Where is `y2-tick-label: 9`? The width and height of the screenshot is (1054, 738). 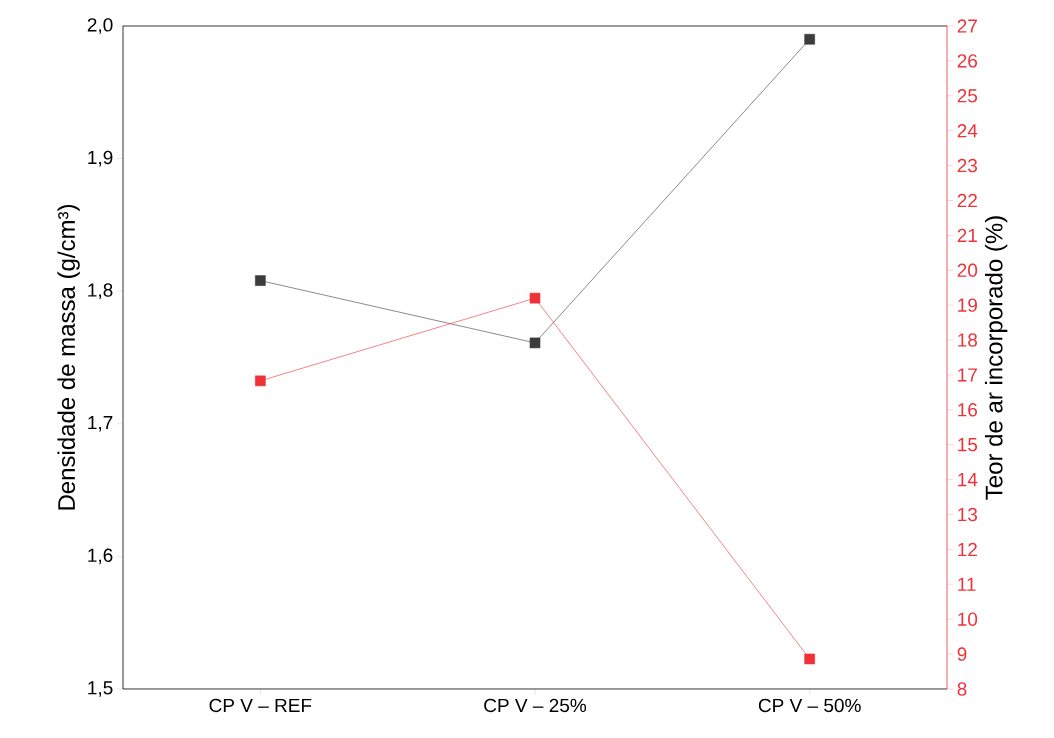 y2-tick-label: 9 is located at coordinates (962, 654).